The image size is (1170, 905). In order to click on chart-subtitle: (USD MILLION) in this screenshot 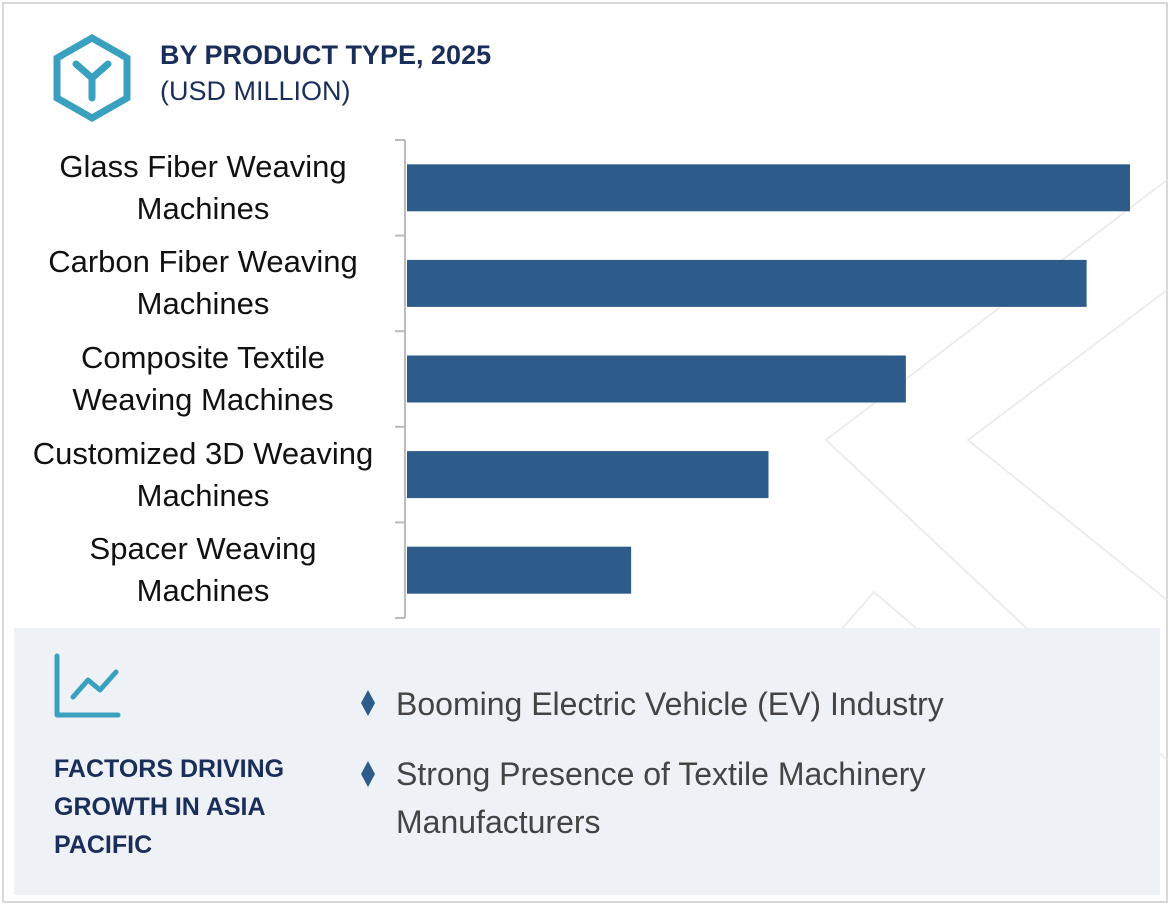, I will do `click(255, 91)`.